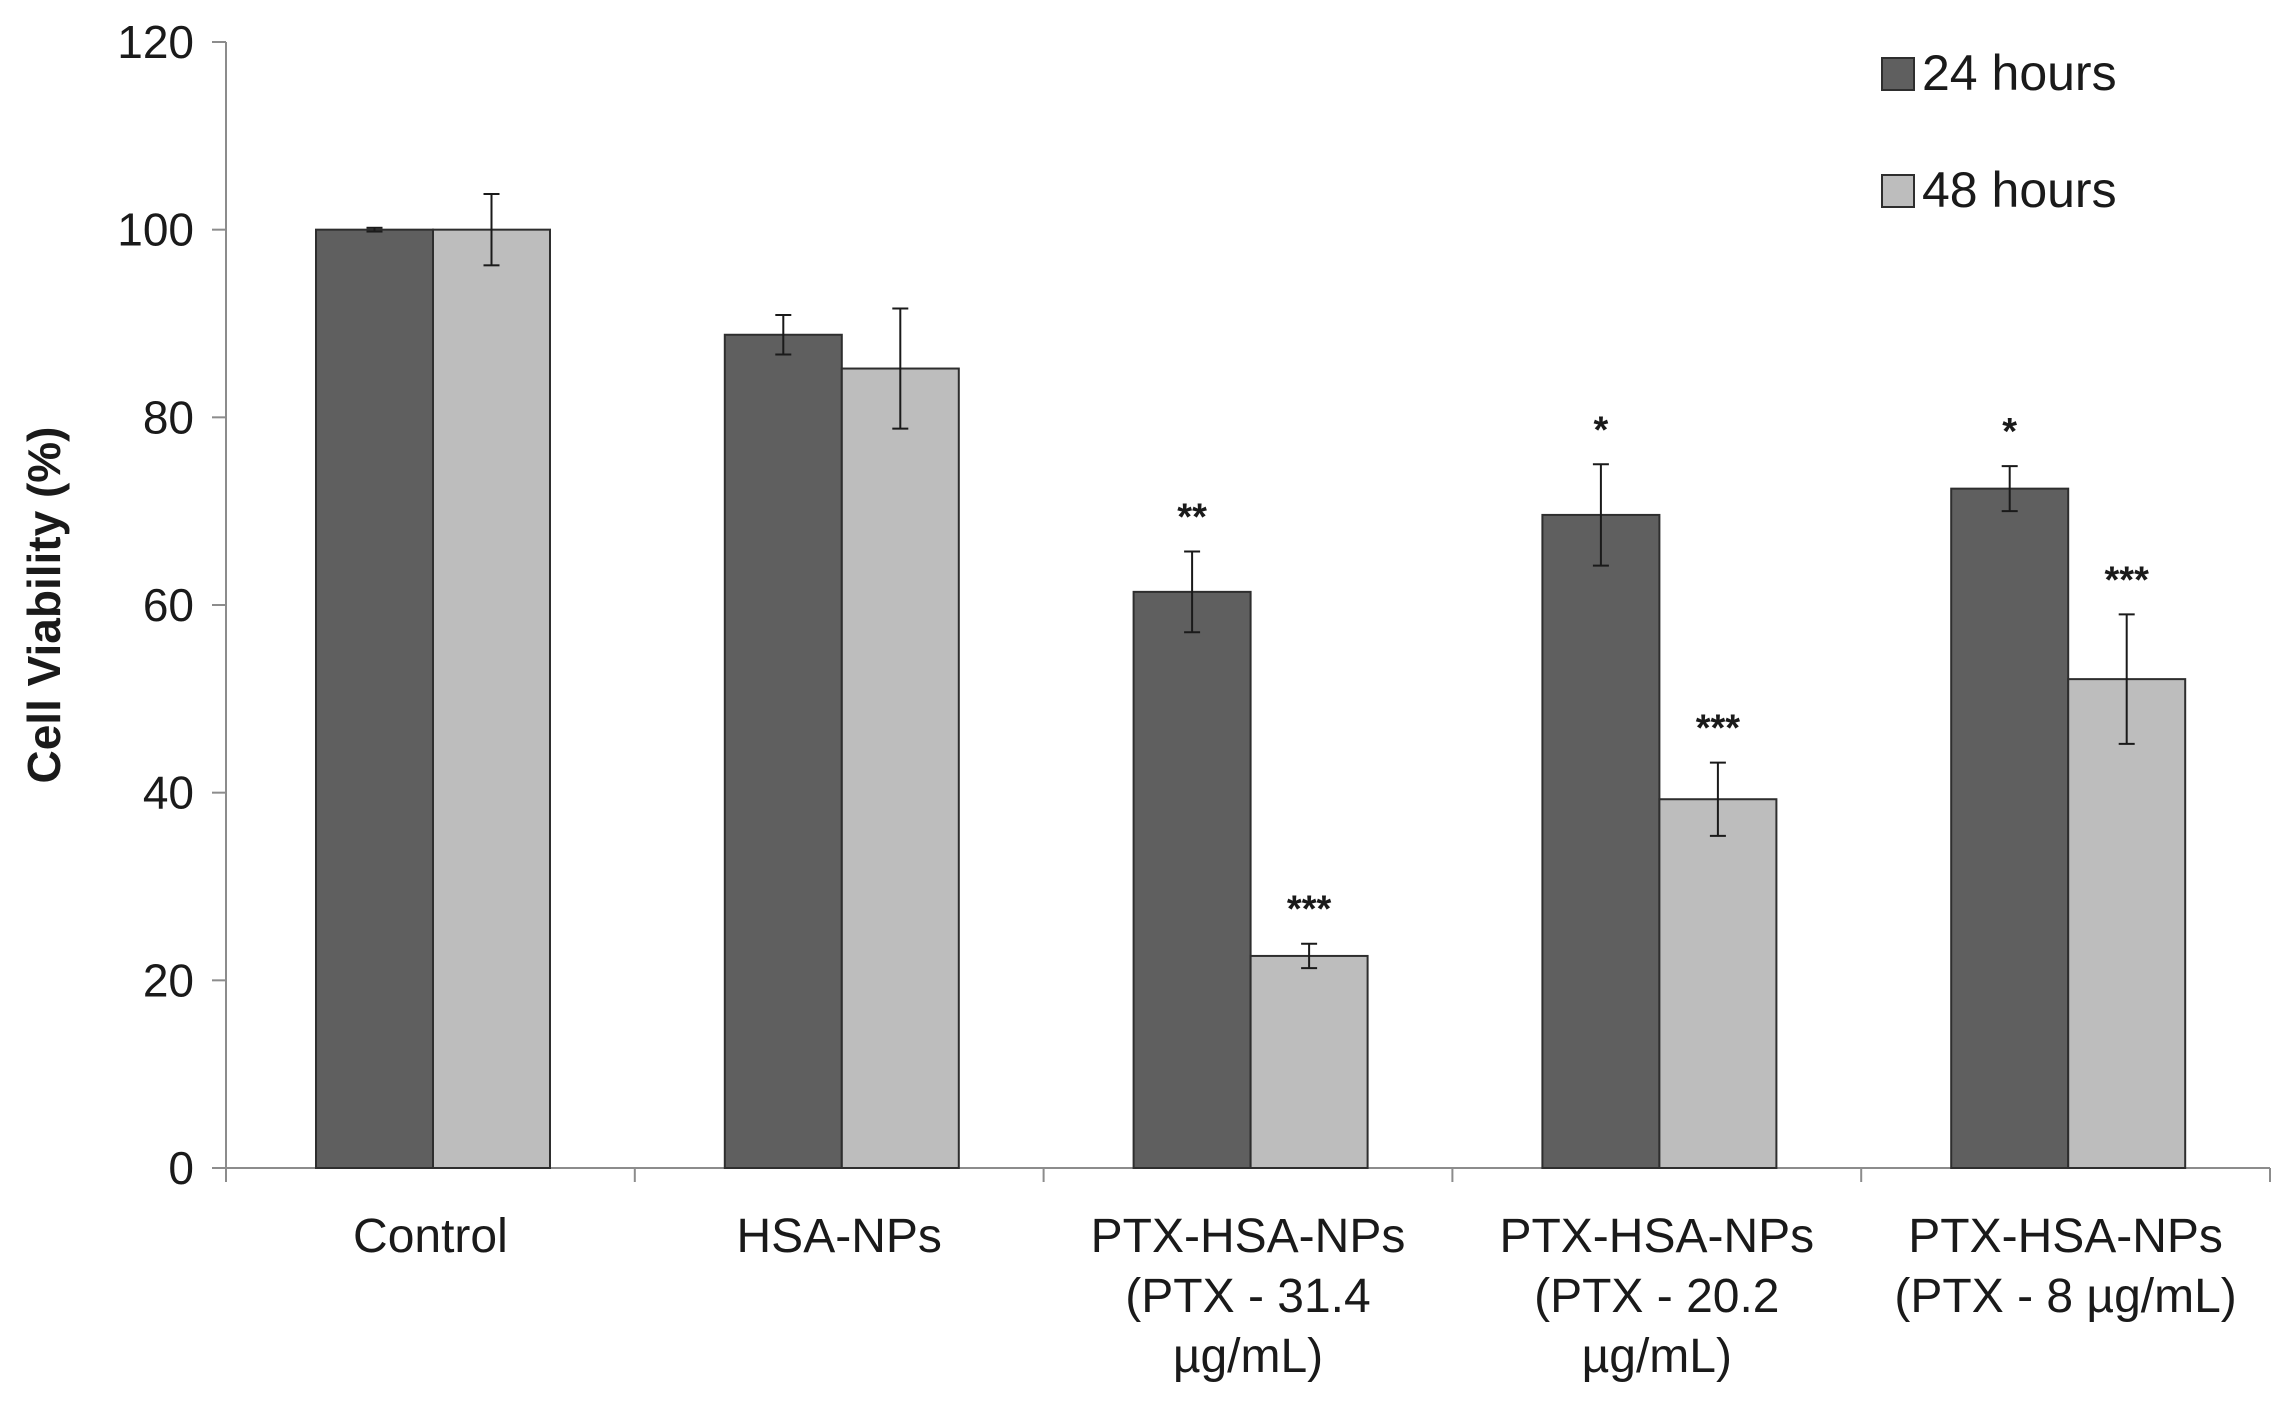 The height and width of the screenshot is (1420, 2280). I want to click on x-tick-label: (PTX - 31.4, so click(1247, 1296).